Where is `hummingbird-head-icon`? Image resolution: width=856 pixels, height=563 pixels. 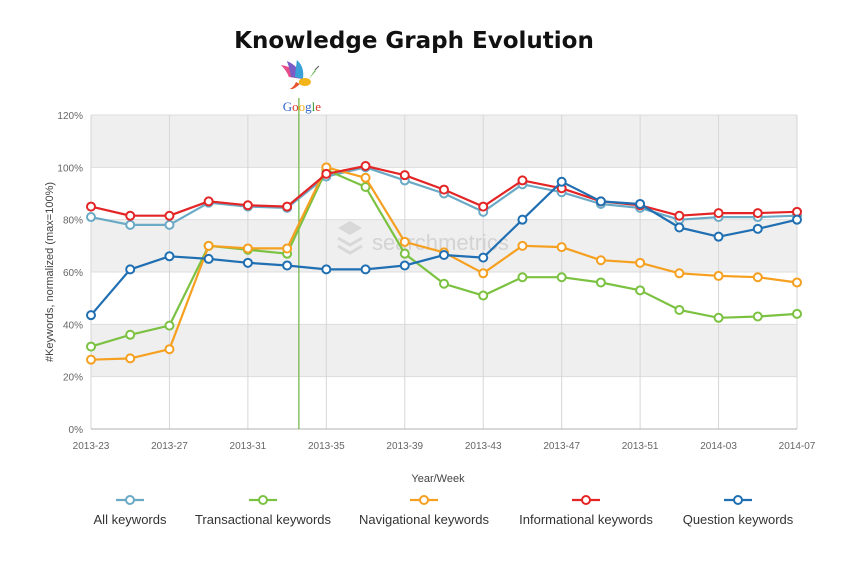 hummingbird-head-icon is located at coordinates (312, 74).